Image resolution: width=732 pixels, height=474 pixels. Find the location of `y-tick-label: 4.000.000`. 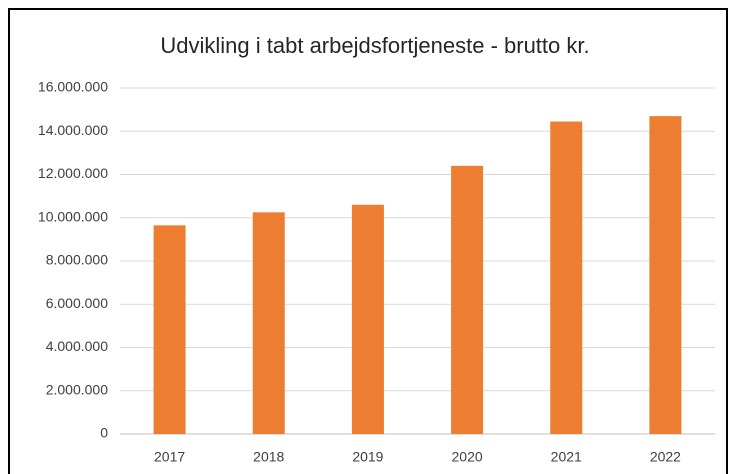

y-tick-label: 4.000.000 is located at coordinates (77, 346).